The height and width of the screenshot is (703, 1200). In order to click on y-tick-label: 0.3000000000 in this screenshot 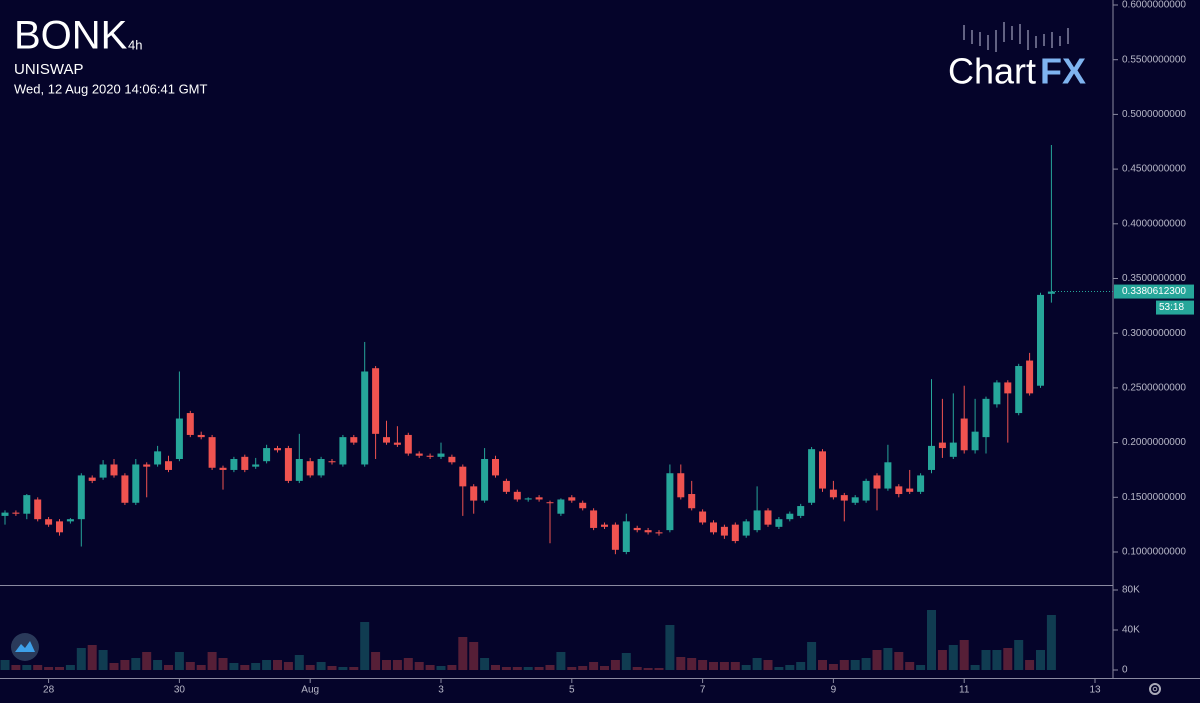, I will do `click(1154, 333)`.